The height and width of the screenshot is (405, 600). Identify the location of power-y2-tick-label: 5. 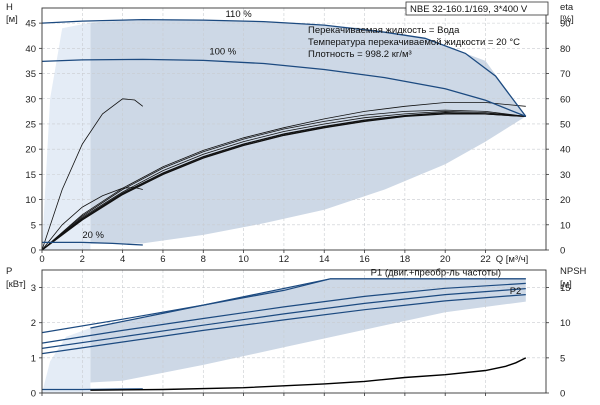
(562, 358).